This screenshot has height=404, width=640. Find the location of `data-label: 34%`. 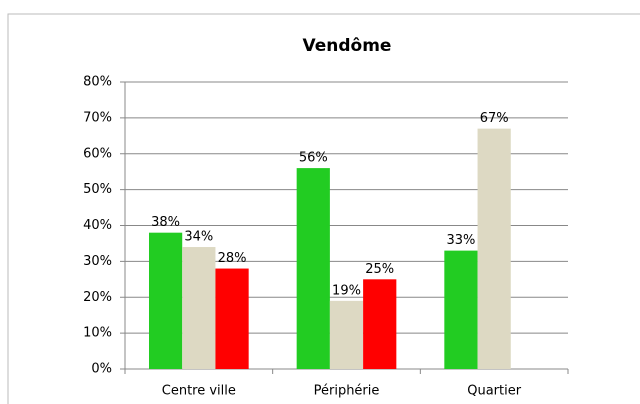

data-label: 34% is located at coordinates (198, 237).